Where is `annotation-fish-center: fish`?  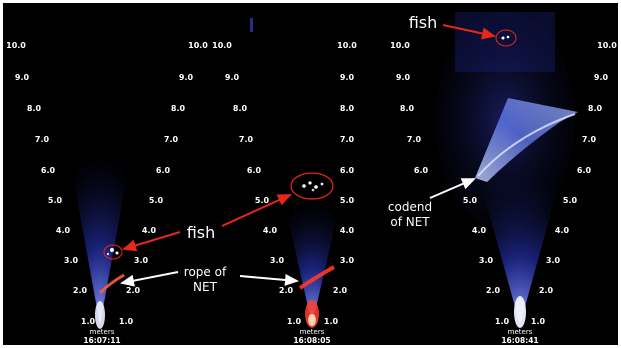 annotation-fish-center: fish is located at coordinates (207, 223).